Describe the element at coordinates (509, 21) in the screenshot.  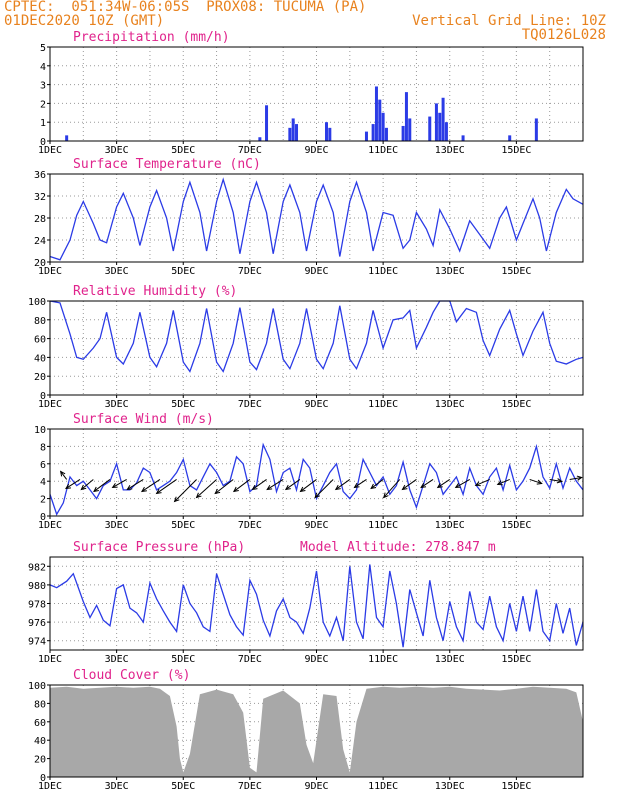
I see `header-grid-line: Vertical Grid Line: 10Z` at that location.